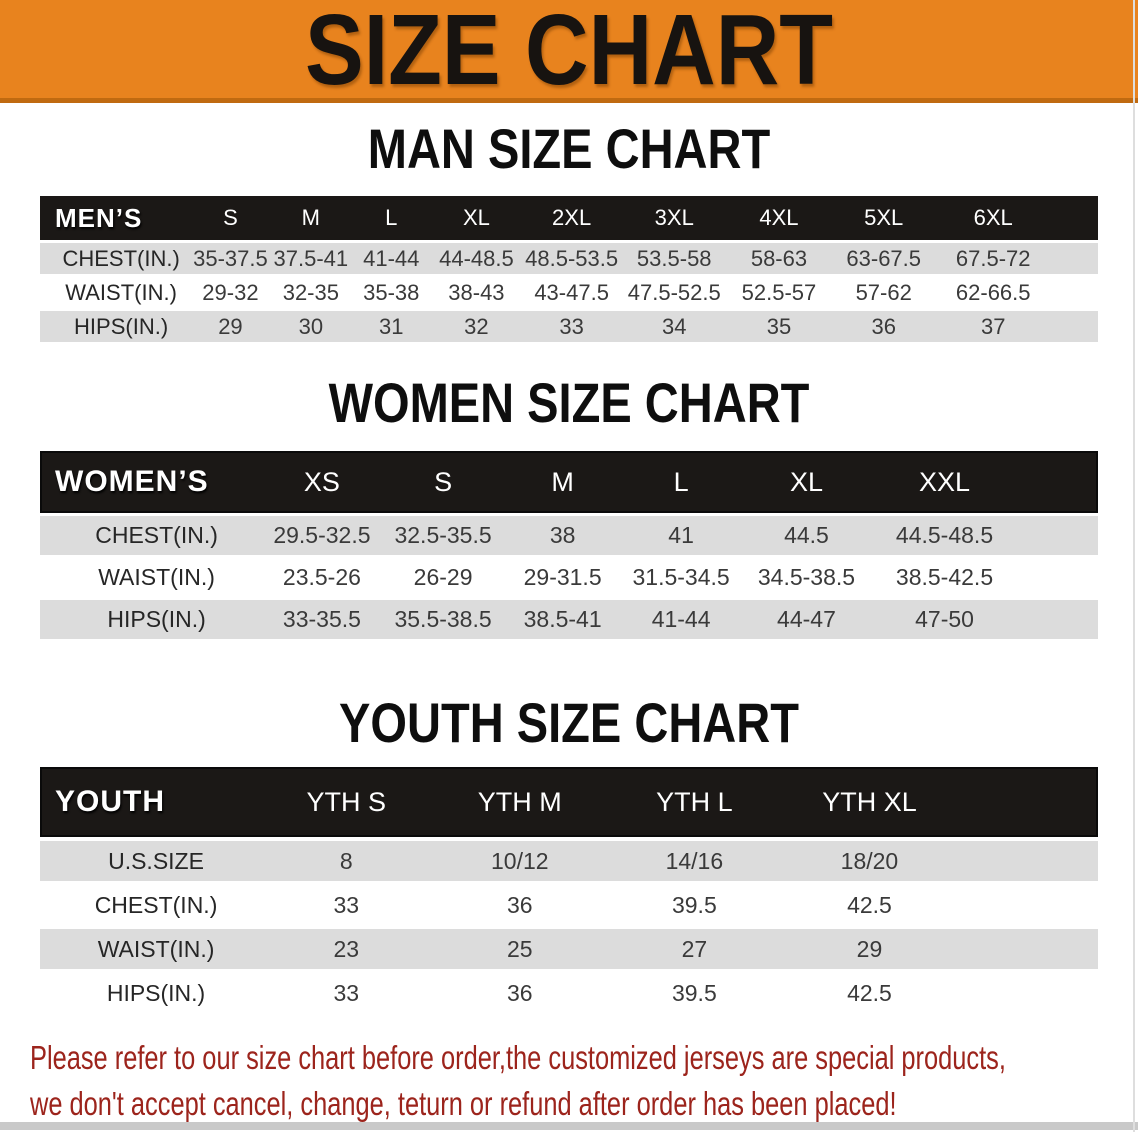  I want to click on table-corner-label: MEN’S, so click(99, 217).